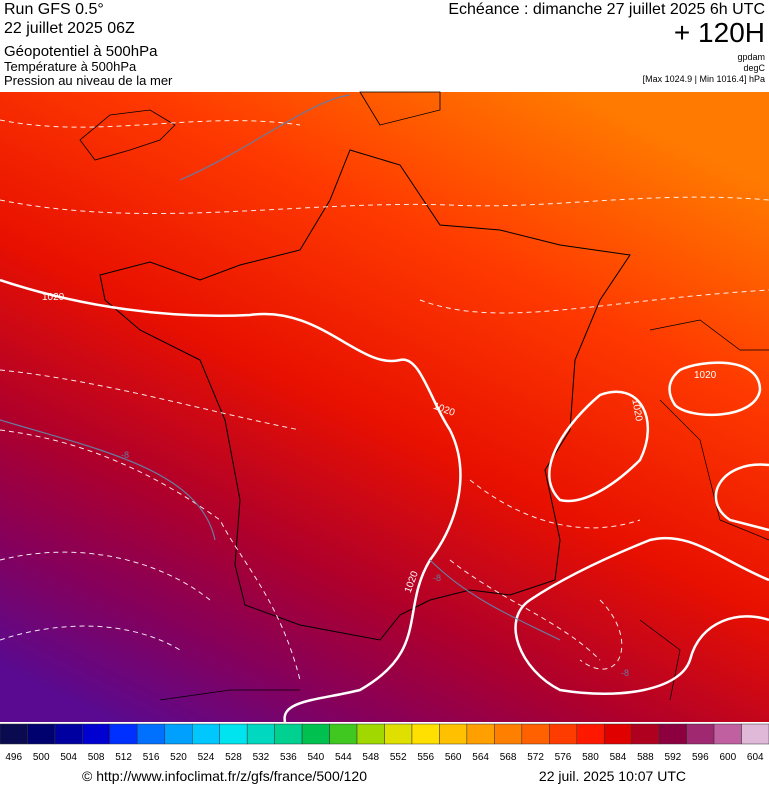  Describe the element at coordinates (315, 757) in the screenshot. I see `colorbar-label: 540` at that location.